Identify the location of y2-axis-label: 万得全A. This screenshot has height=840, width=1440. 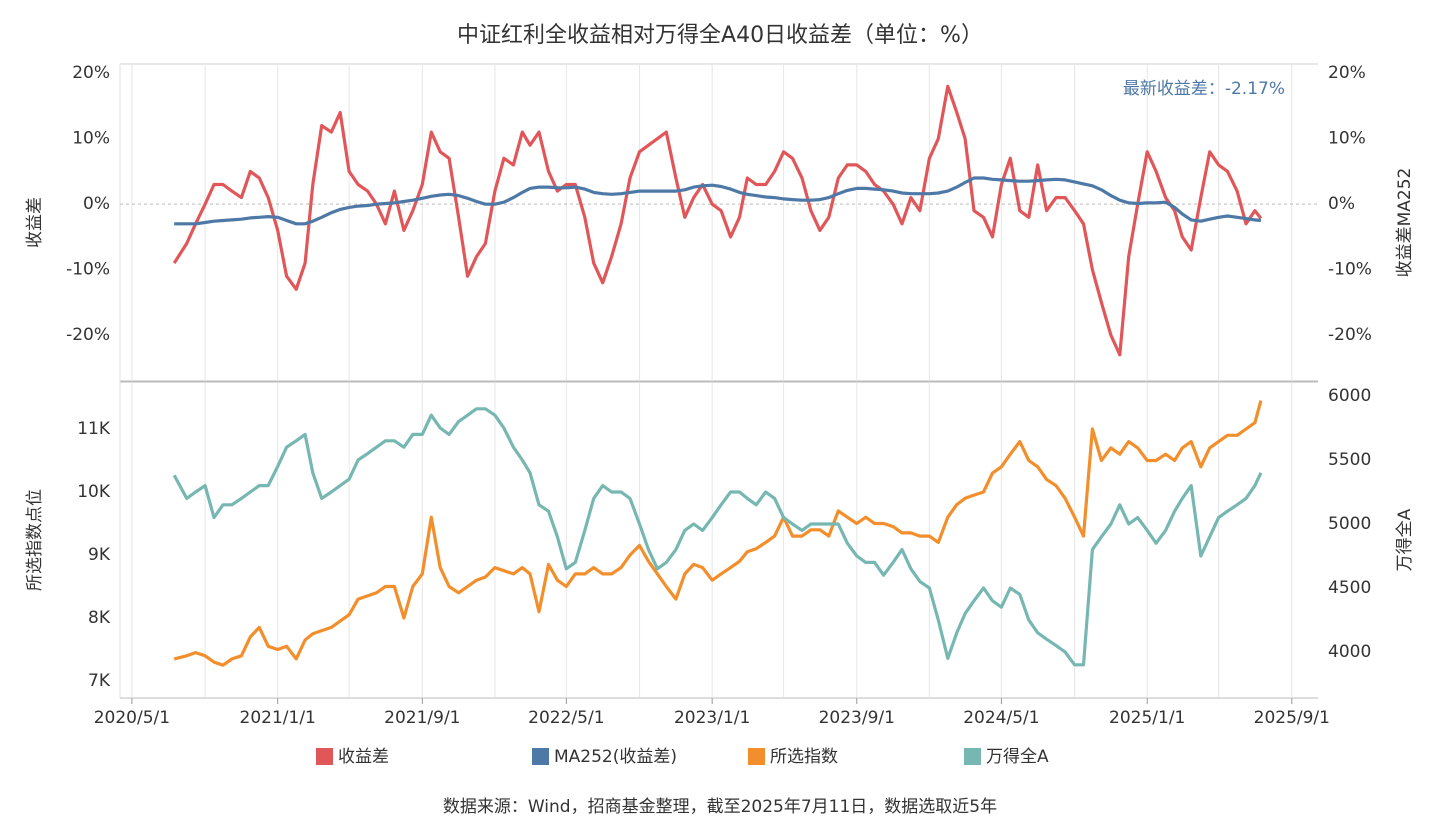
(1405, 539).